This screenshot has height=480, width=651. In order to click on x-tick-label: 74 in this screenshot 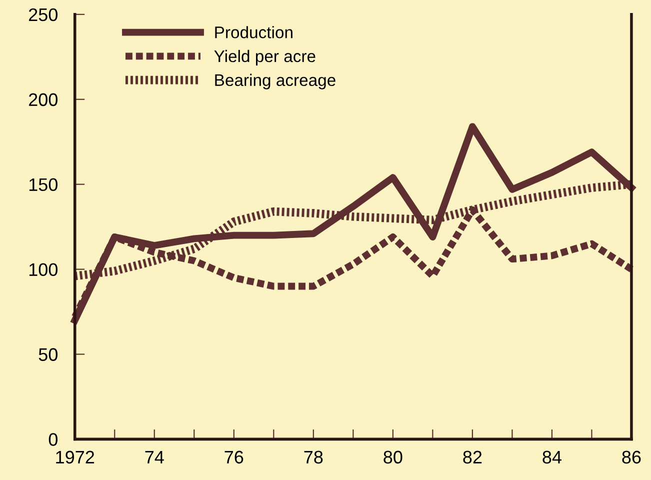, I will do `click(154, 457)`.